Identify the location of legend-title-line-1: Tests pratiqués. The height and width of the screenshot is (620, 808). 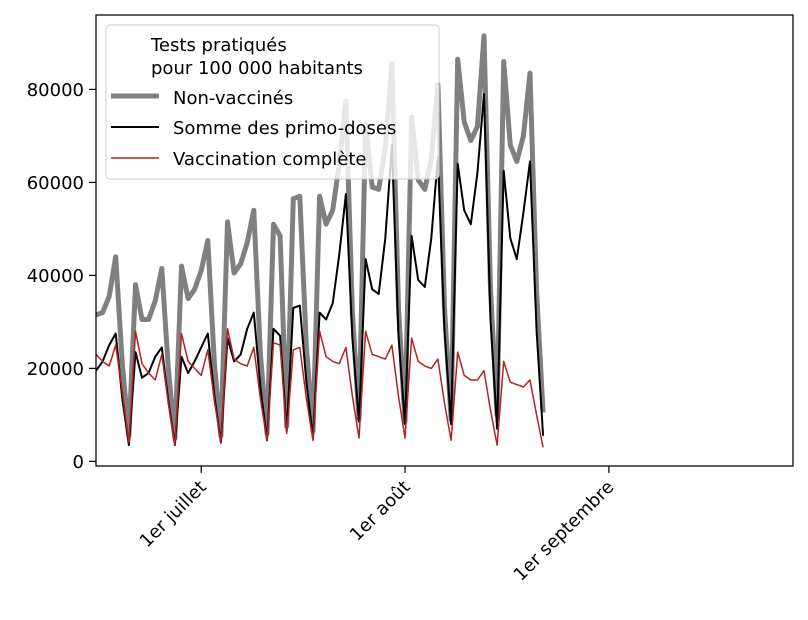
(218, 45).